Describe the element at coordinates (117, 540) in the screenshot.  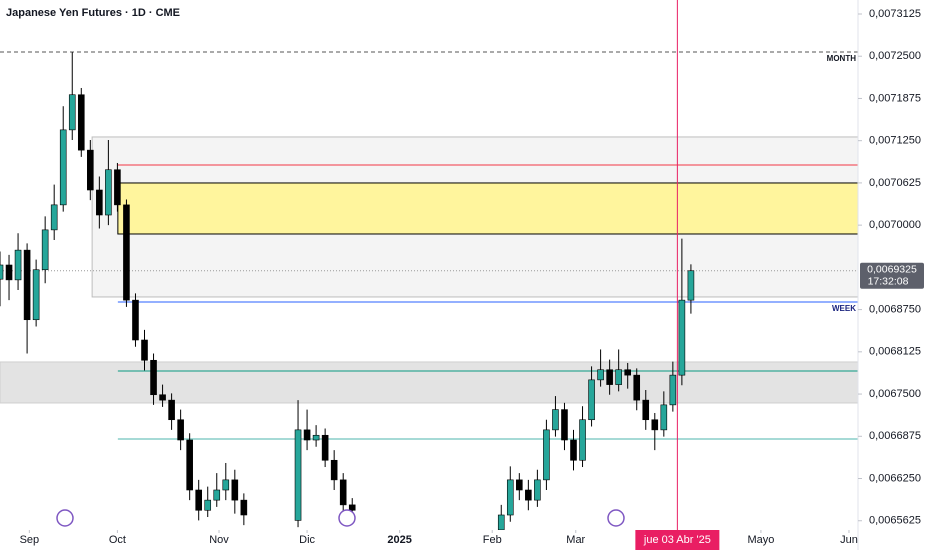
I see `x-tick-label: Oct` at that location.